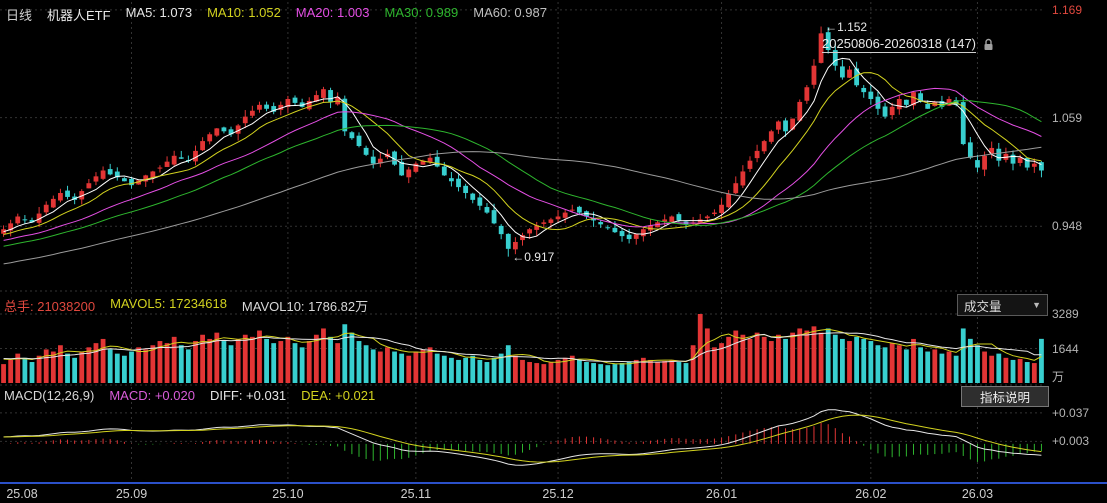 This screenshot has width=1107, height=503. I want to click on time-axis-label: 25.10, so click(288, 494).